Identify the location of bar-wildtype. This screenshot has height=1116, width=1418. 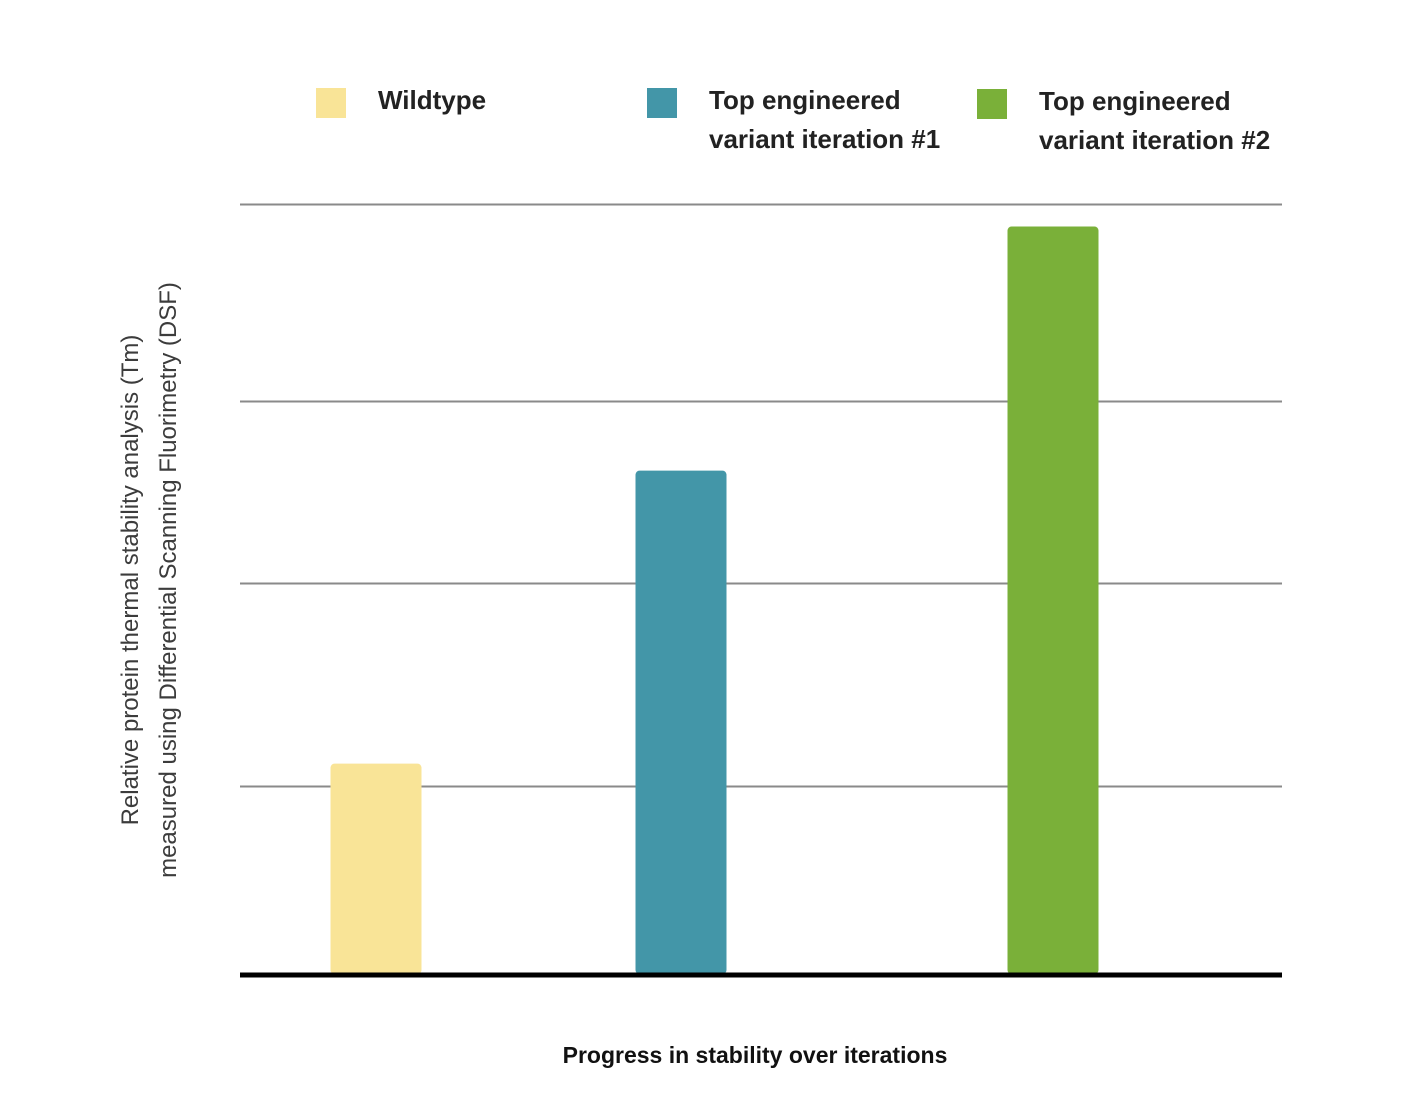
(376, 868).